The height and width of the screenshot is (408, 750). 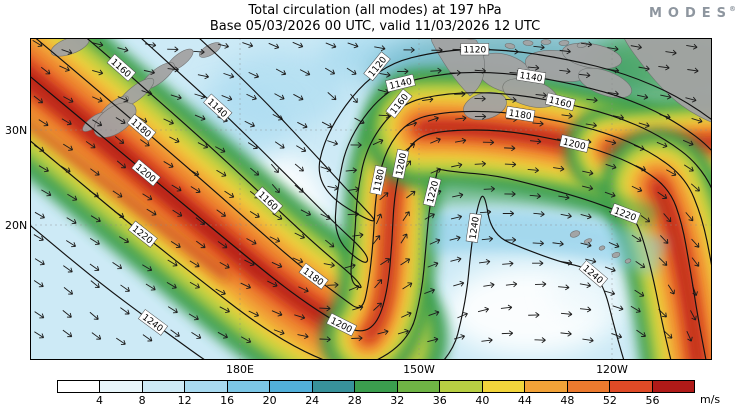 I want to click on lon-label-180e: 180E, so click(x=240, y=369).